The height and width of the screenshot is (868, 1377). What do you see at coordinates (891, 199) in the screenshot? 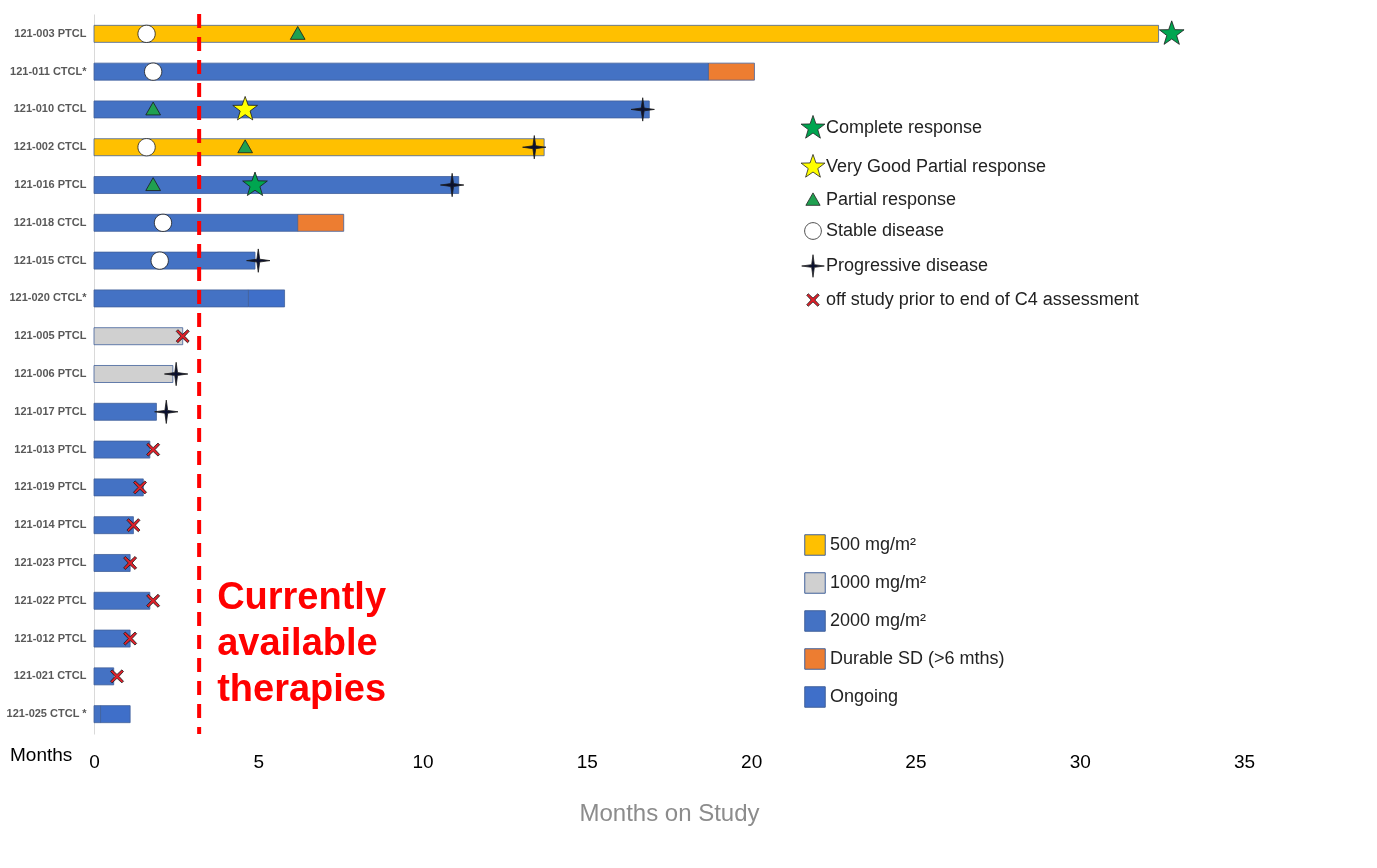
I see `legend-label: Partial response` at bounding box center [891, 199].